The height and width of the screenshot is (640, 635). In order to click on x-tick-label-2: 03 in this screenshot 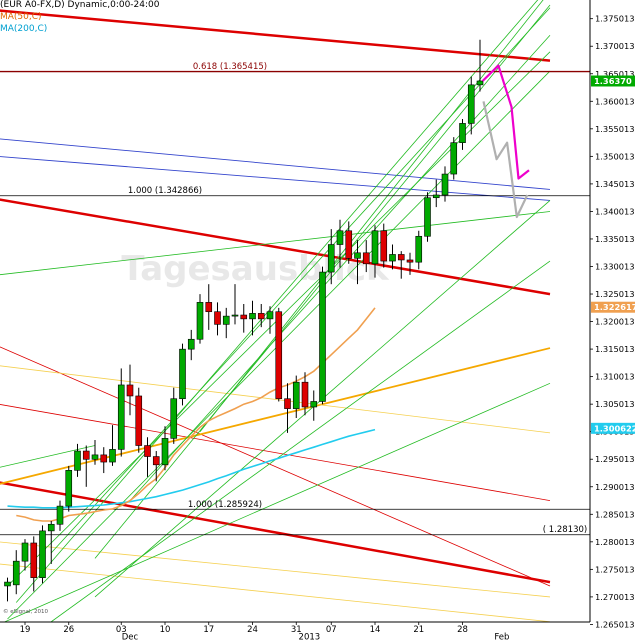, I will do `click(121, 630)`.